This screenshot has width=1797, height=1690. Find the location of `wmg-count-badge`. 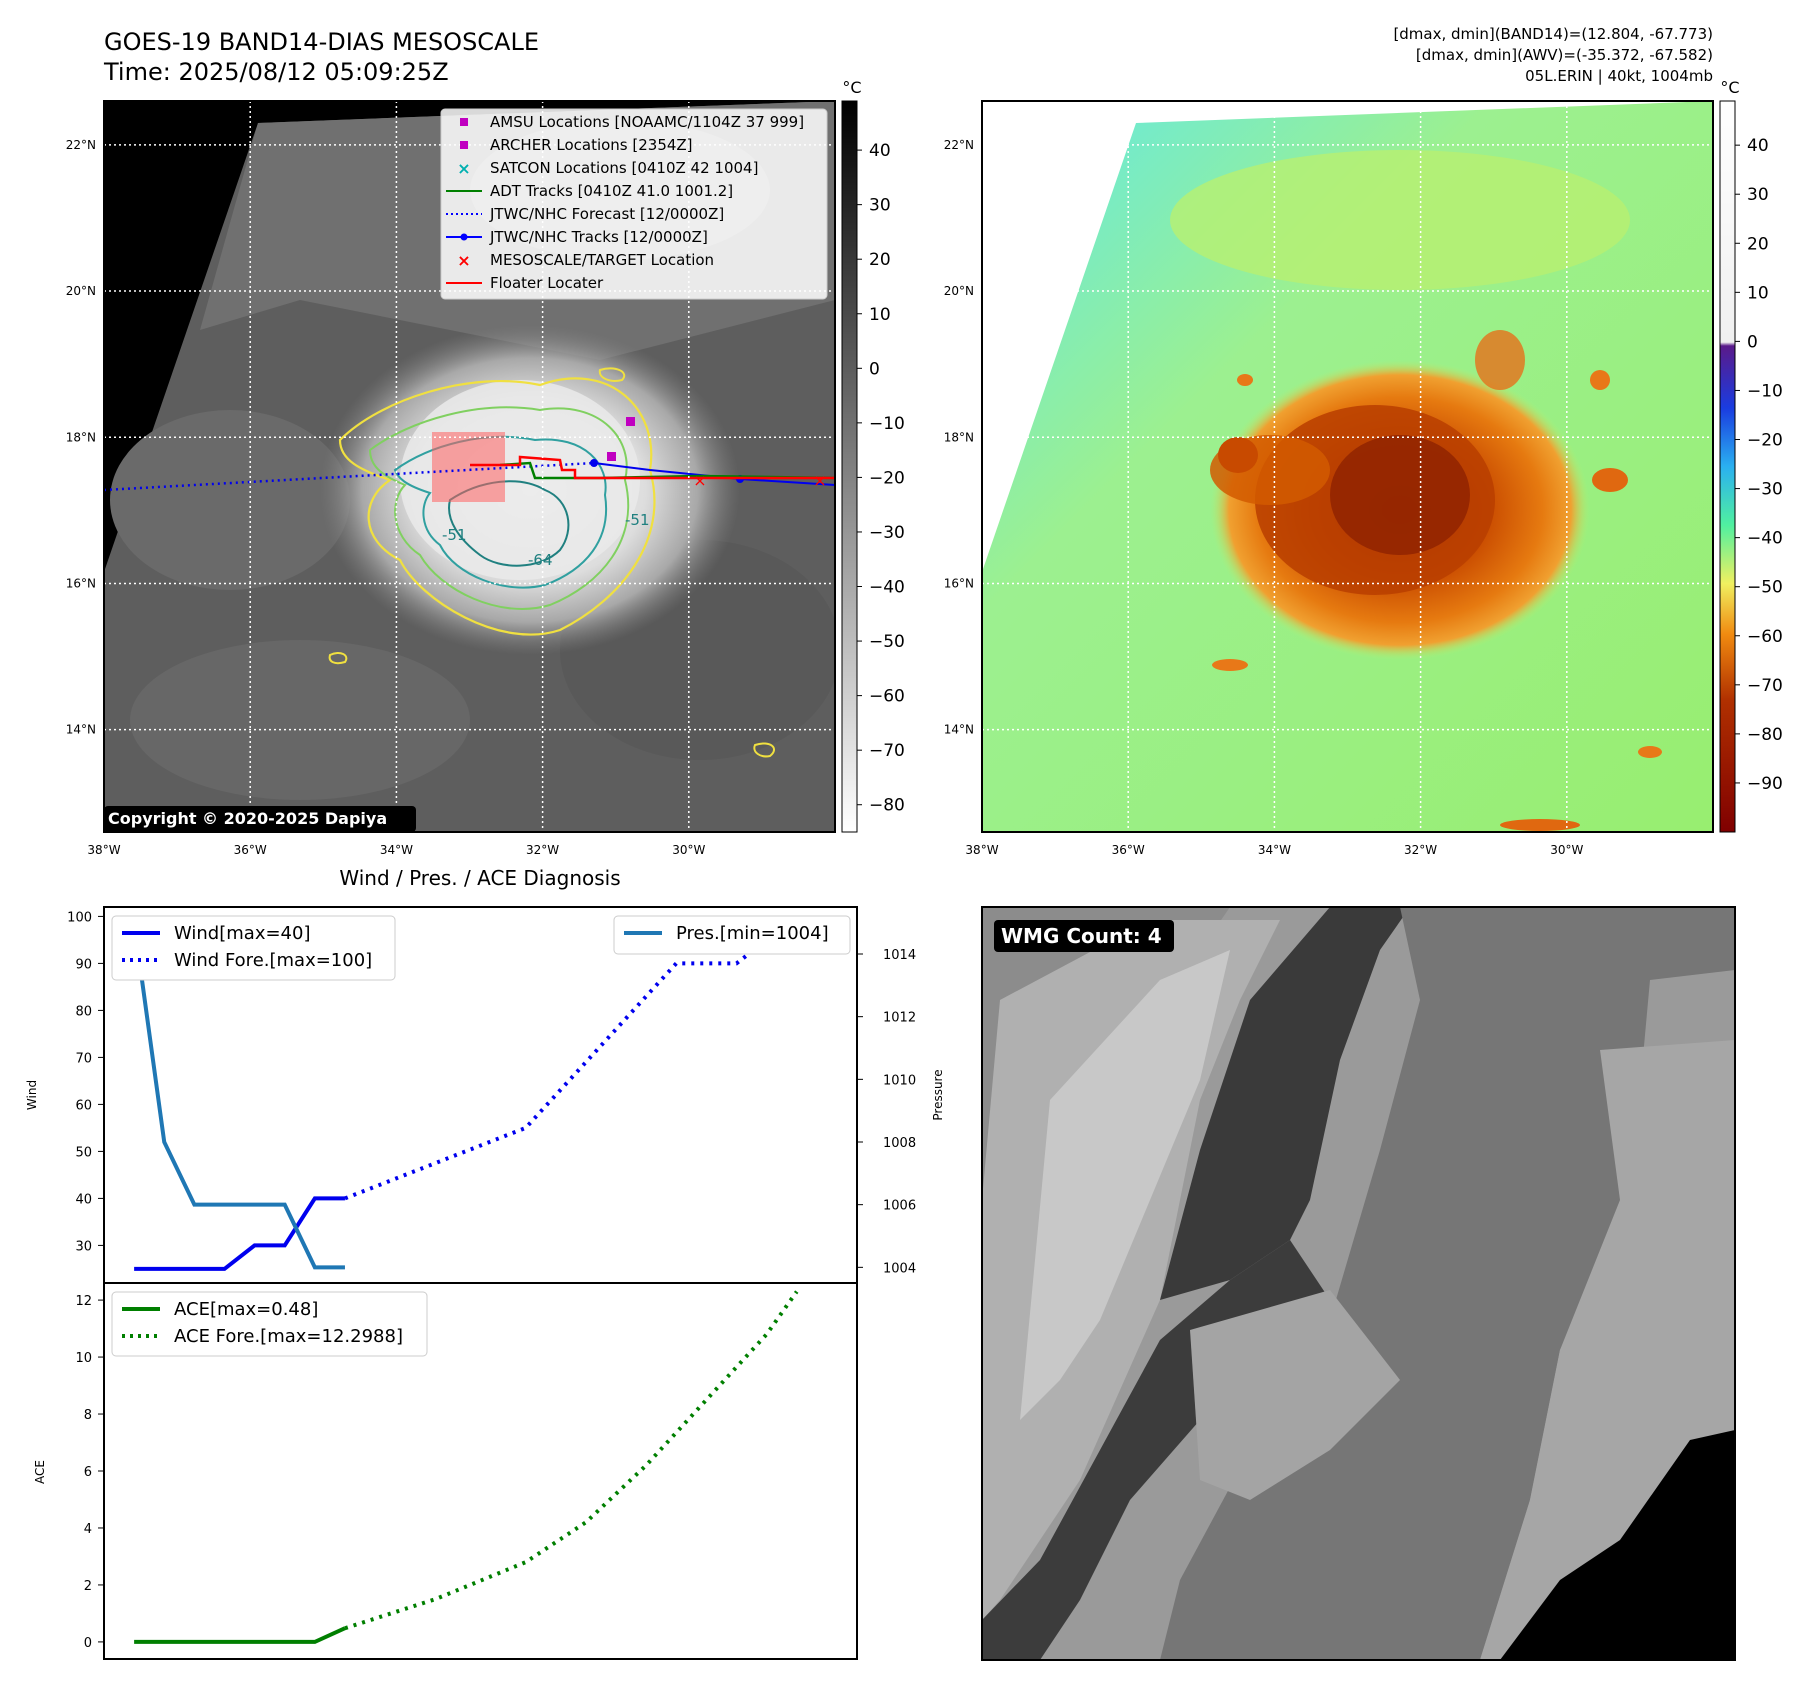

wmg-count-badge is located at coordinates (1084, 936).